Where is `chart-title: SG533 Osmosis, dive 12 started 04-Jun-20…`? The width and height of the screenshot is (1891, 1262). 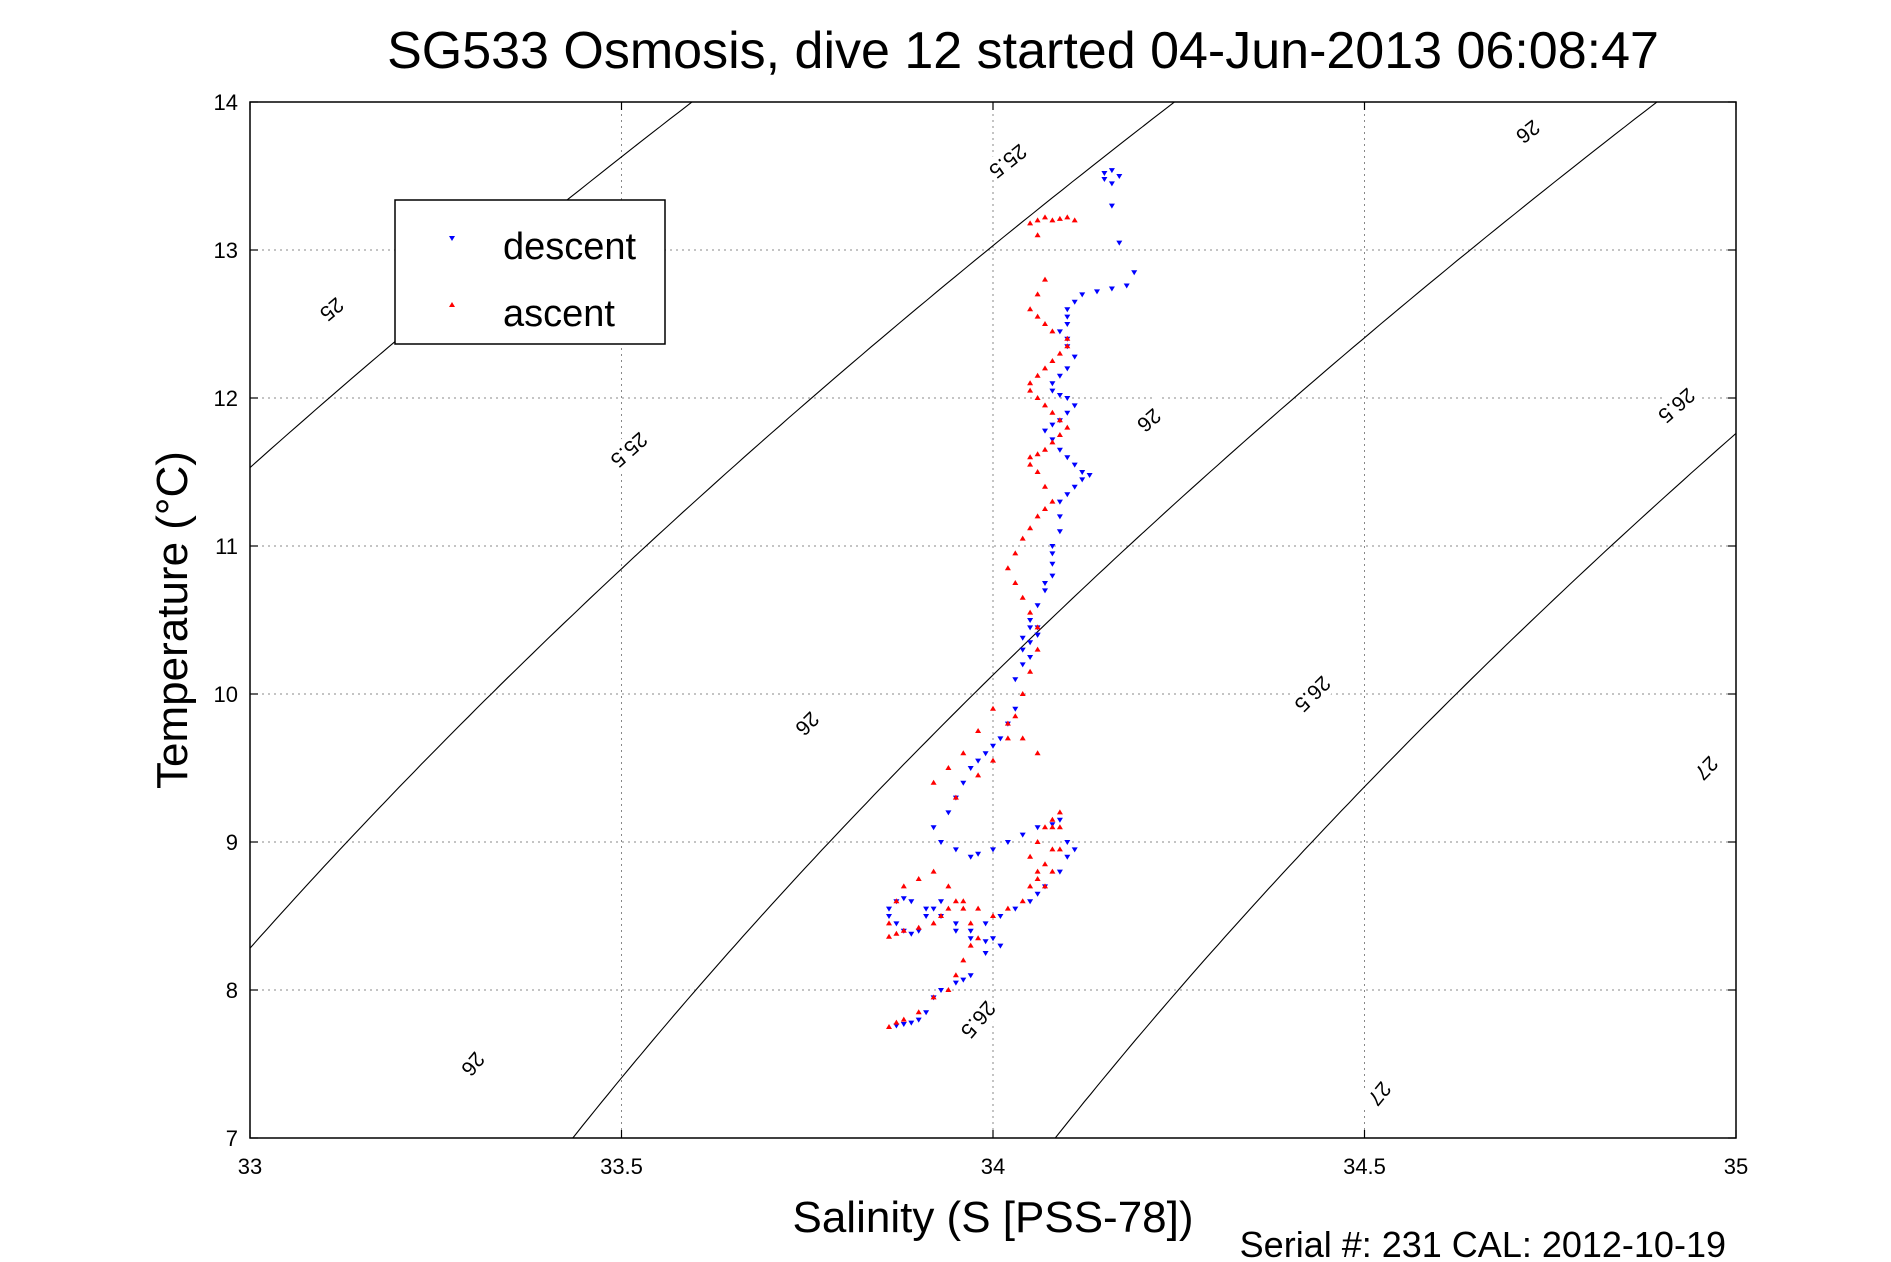 chart-title: SG533 Osmosis, dive 12 started 04-Jun-20… is located at coordinates (1023, 51).